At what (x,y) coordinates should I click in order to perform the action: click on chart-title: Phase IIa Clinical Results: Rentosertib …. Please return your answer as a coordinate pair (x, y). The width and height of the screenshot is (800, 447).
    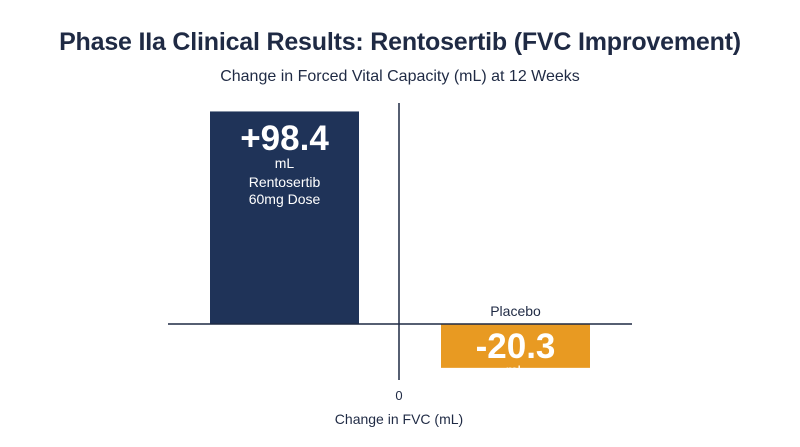
    Looking at the image, I should click on (400, 42).